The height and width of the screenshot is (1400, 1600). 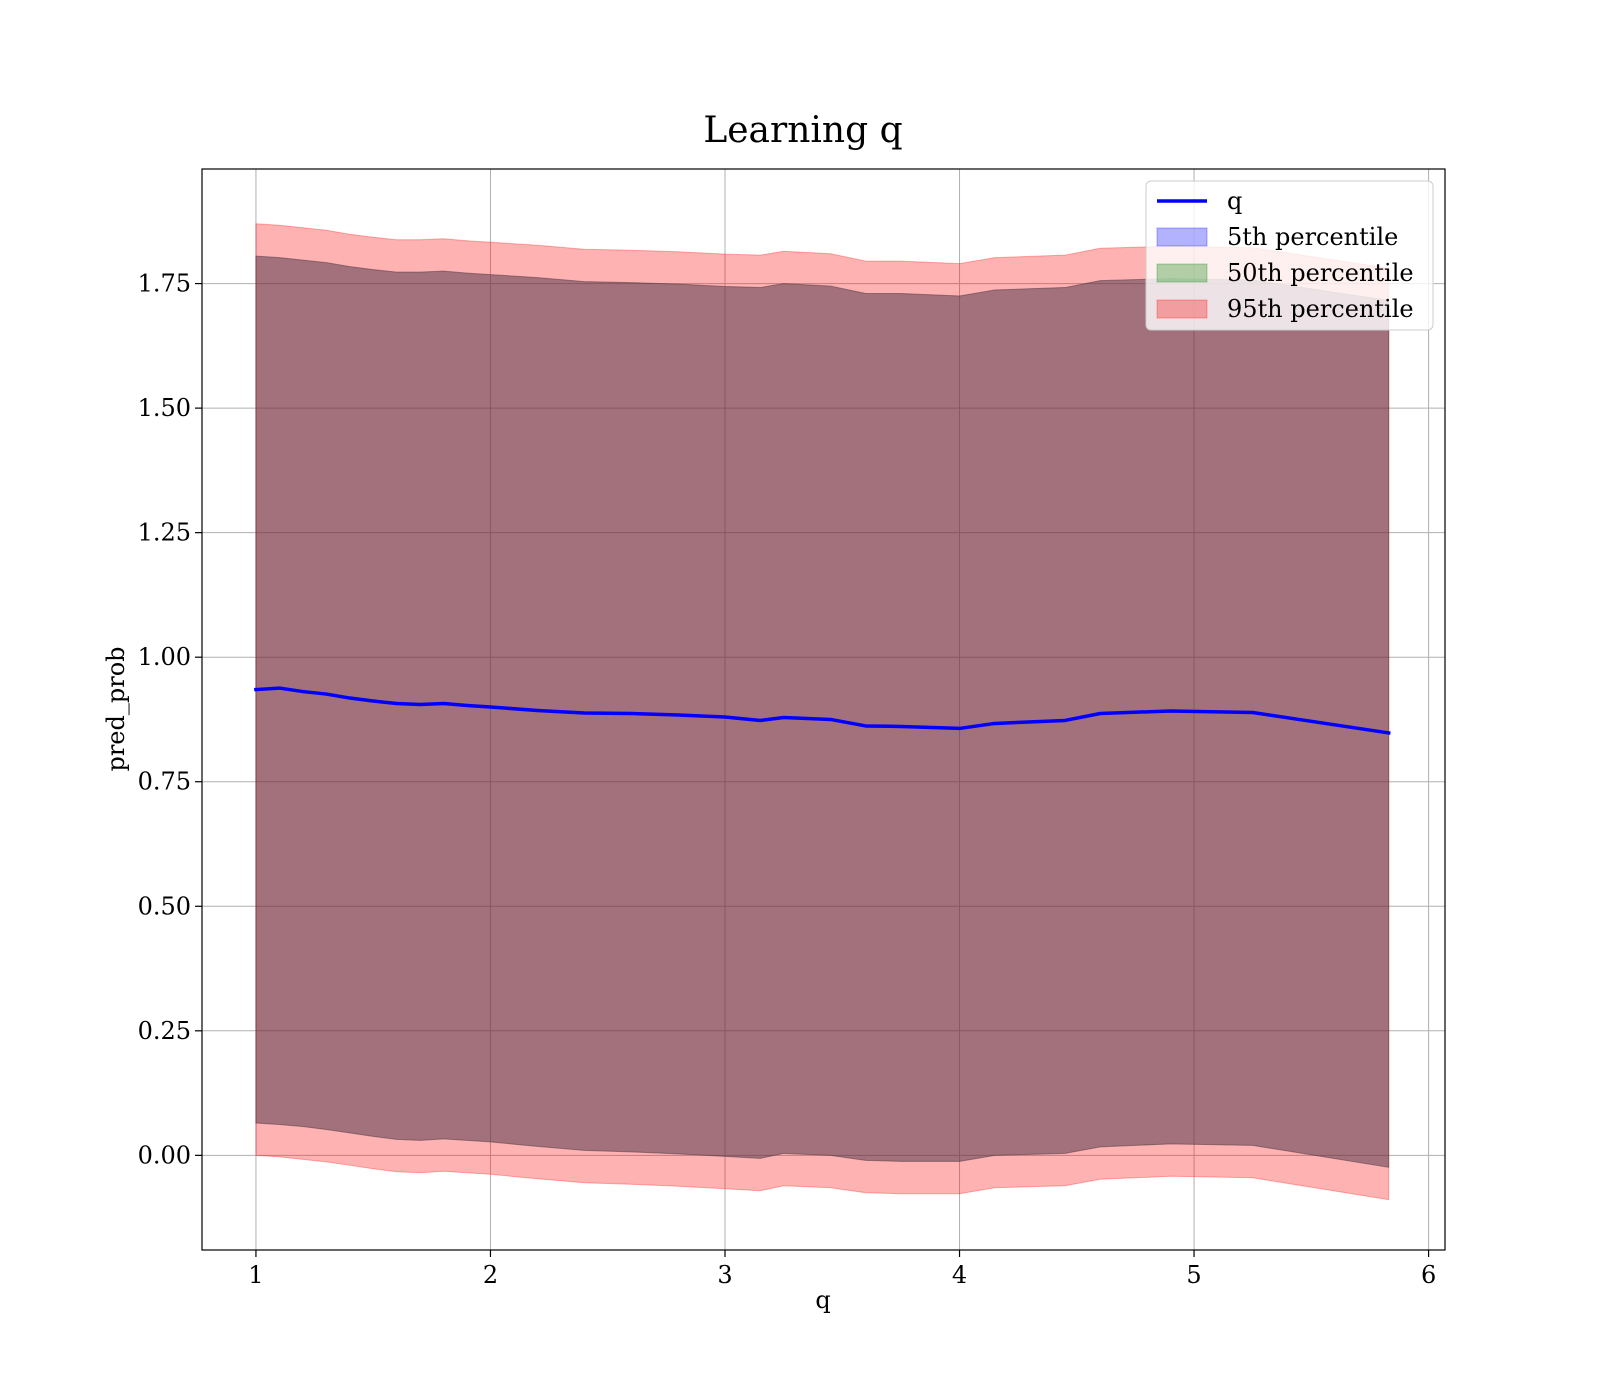 What do you see at coordinates (1320, 273) in the screenshot?
I see `legend-label: 50th percentile` at bounding box center [1320, 273].